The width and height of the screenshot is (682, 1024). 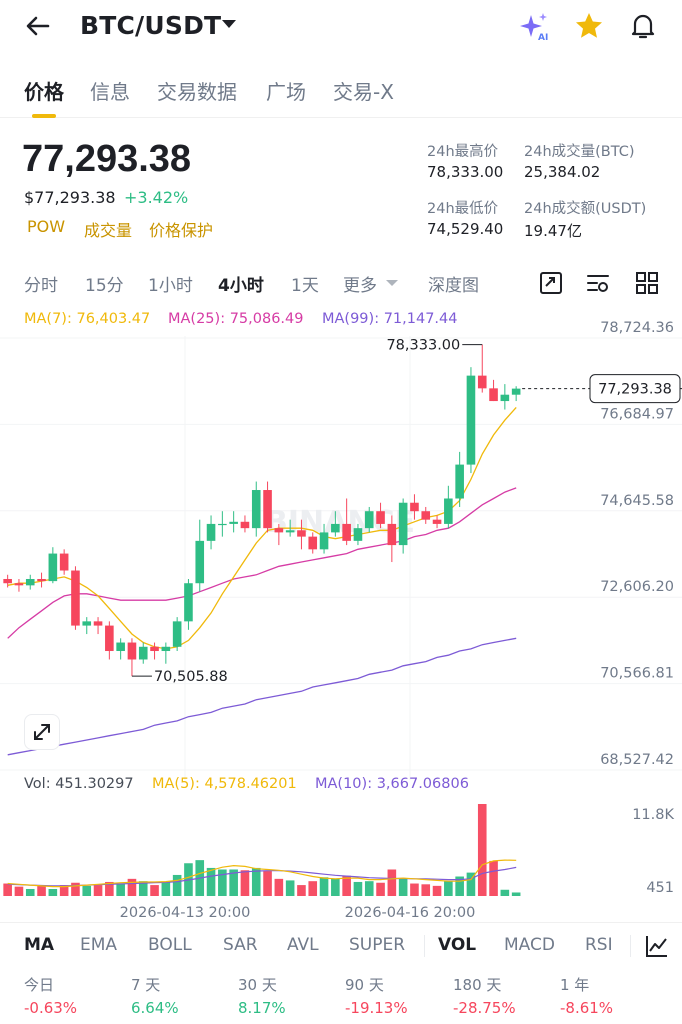 What do you see at coordinates (598, 283) in the screenshot?
I see `chart-settings-icon` at bounding box center [598, 283].